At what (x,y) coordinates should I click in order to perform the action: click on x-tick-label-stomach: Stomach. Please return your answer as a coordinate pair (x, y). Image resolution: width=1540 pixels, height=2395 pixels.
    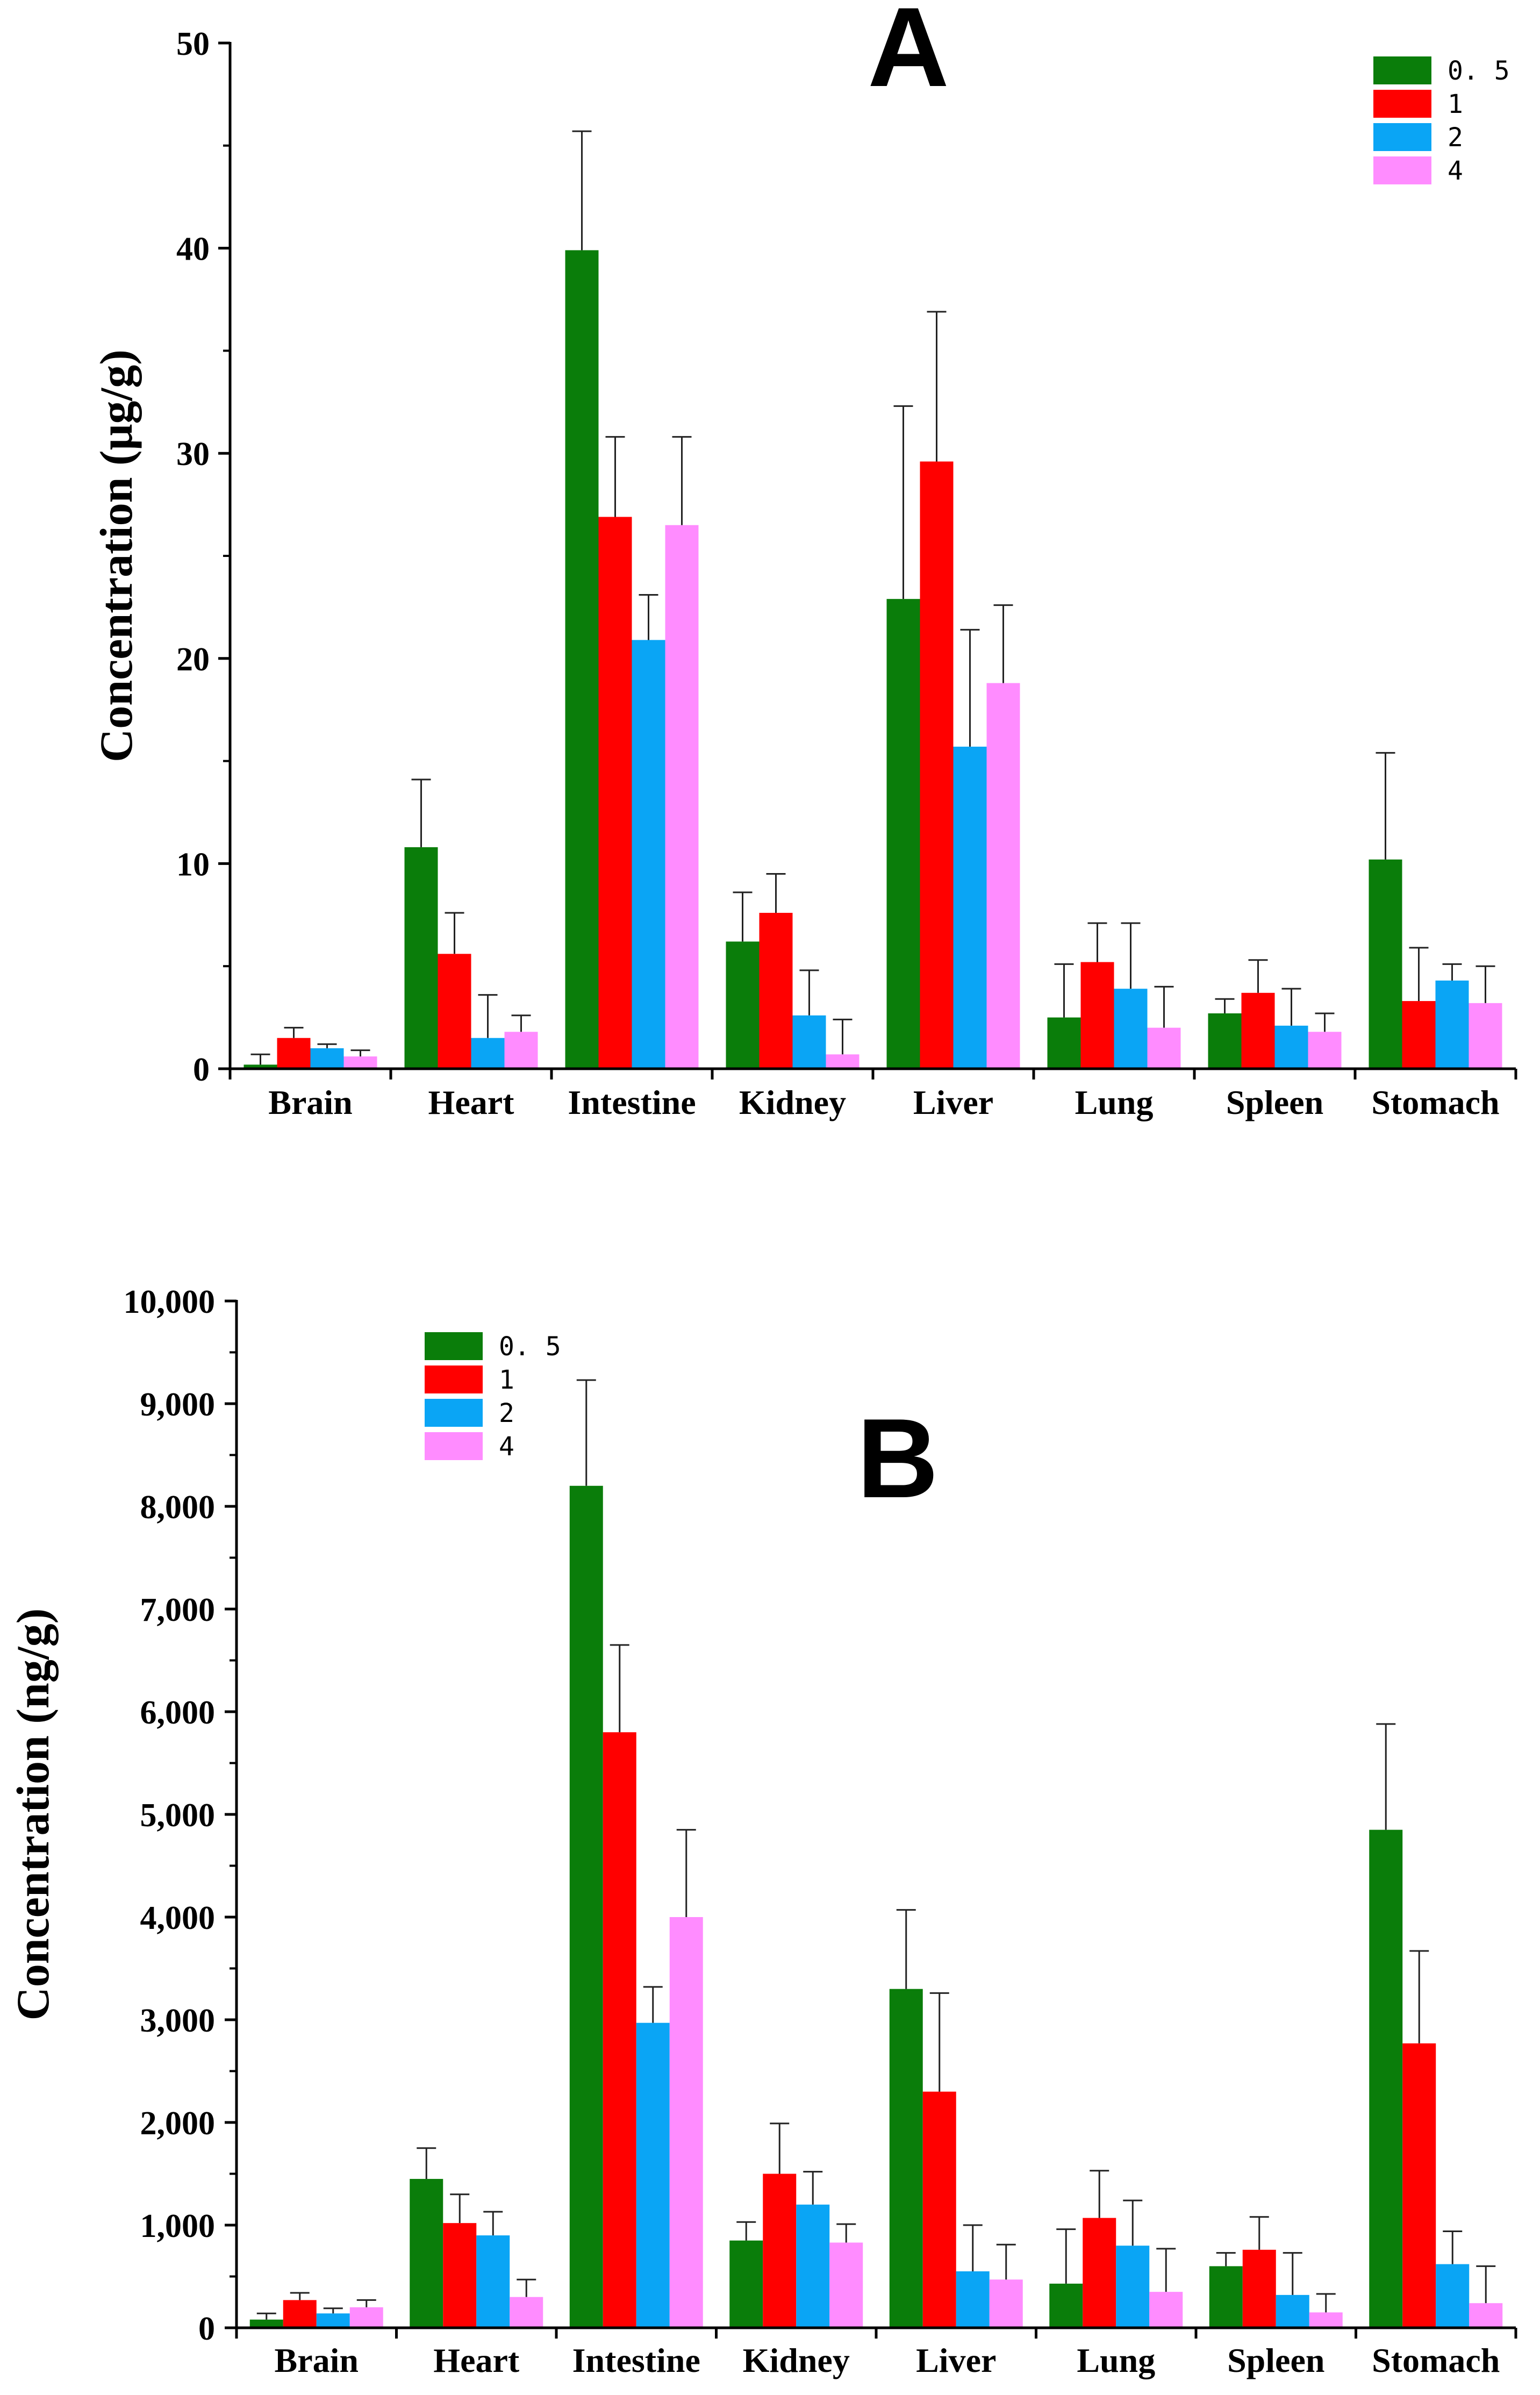
    Looking at the image, I should click on (1436, 2360).